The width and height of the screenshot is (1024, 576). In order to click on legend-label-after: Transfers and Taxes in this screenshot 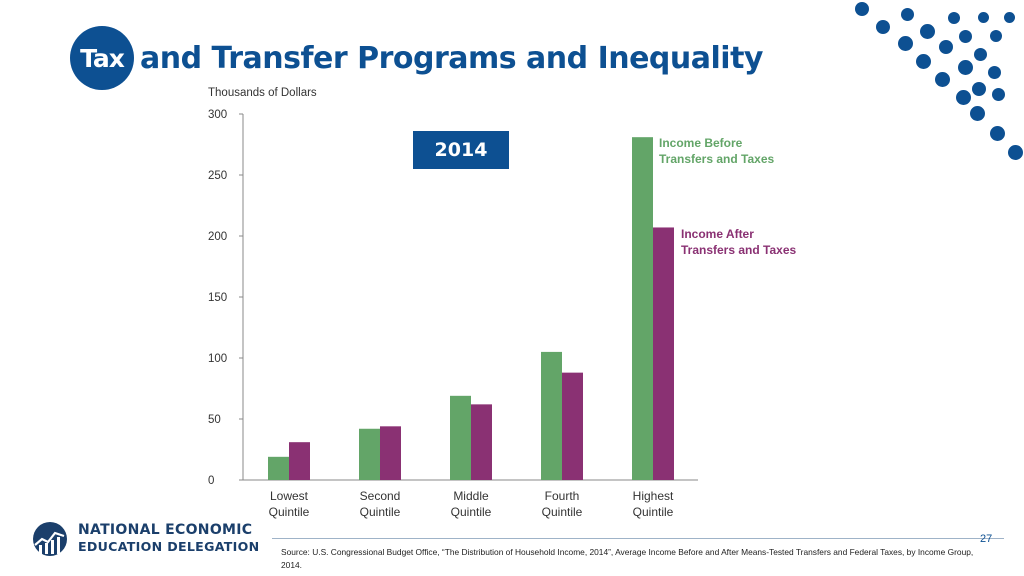, I will do `click(738, 250)`.